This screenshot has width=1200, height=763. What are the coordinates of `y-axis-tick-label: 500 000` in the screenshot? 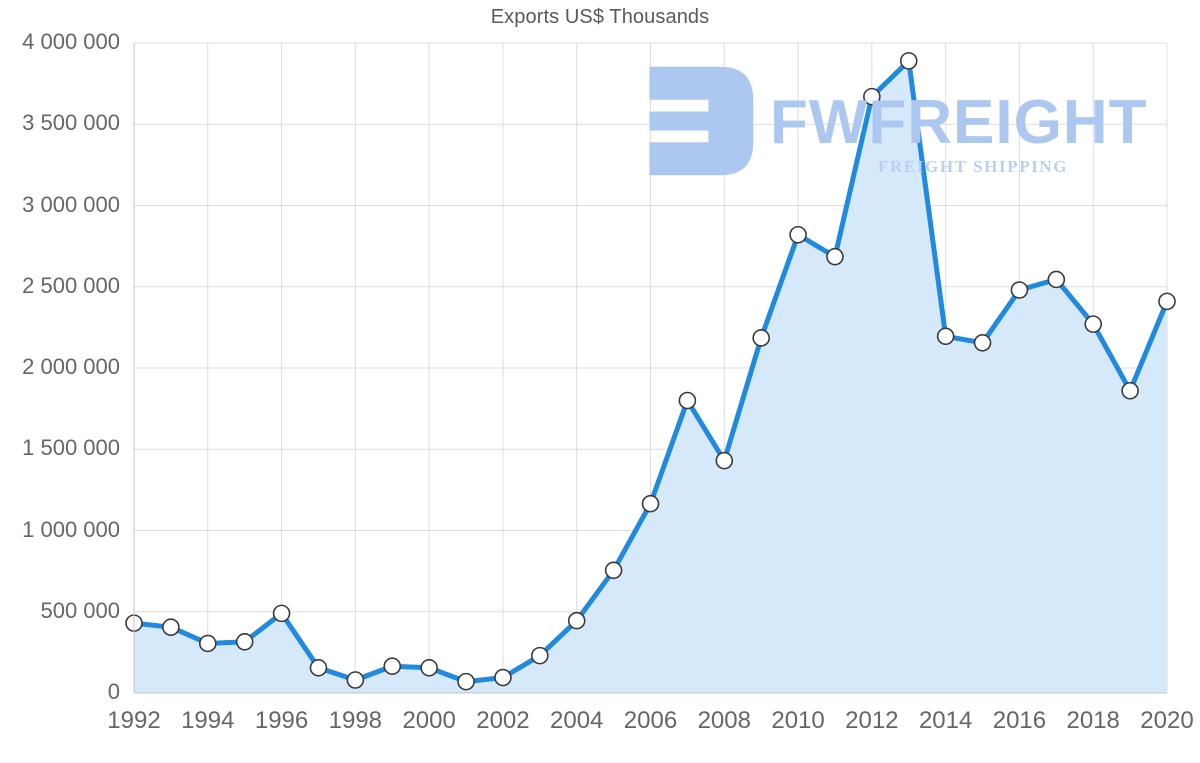 It's located at (80, 610).